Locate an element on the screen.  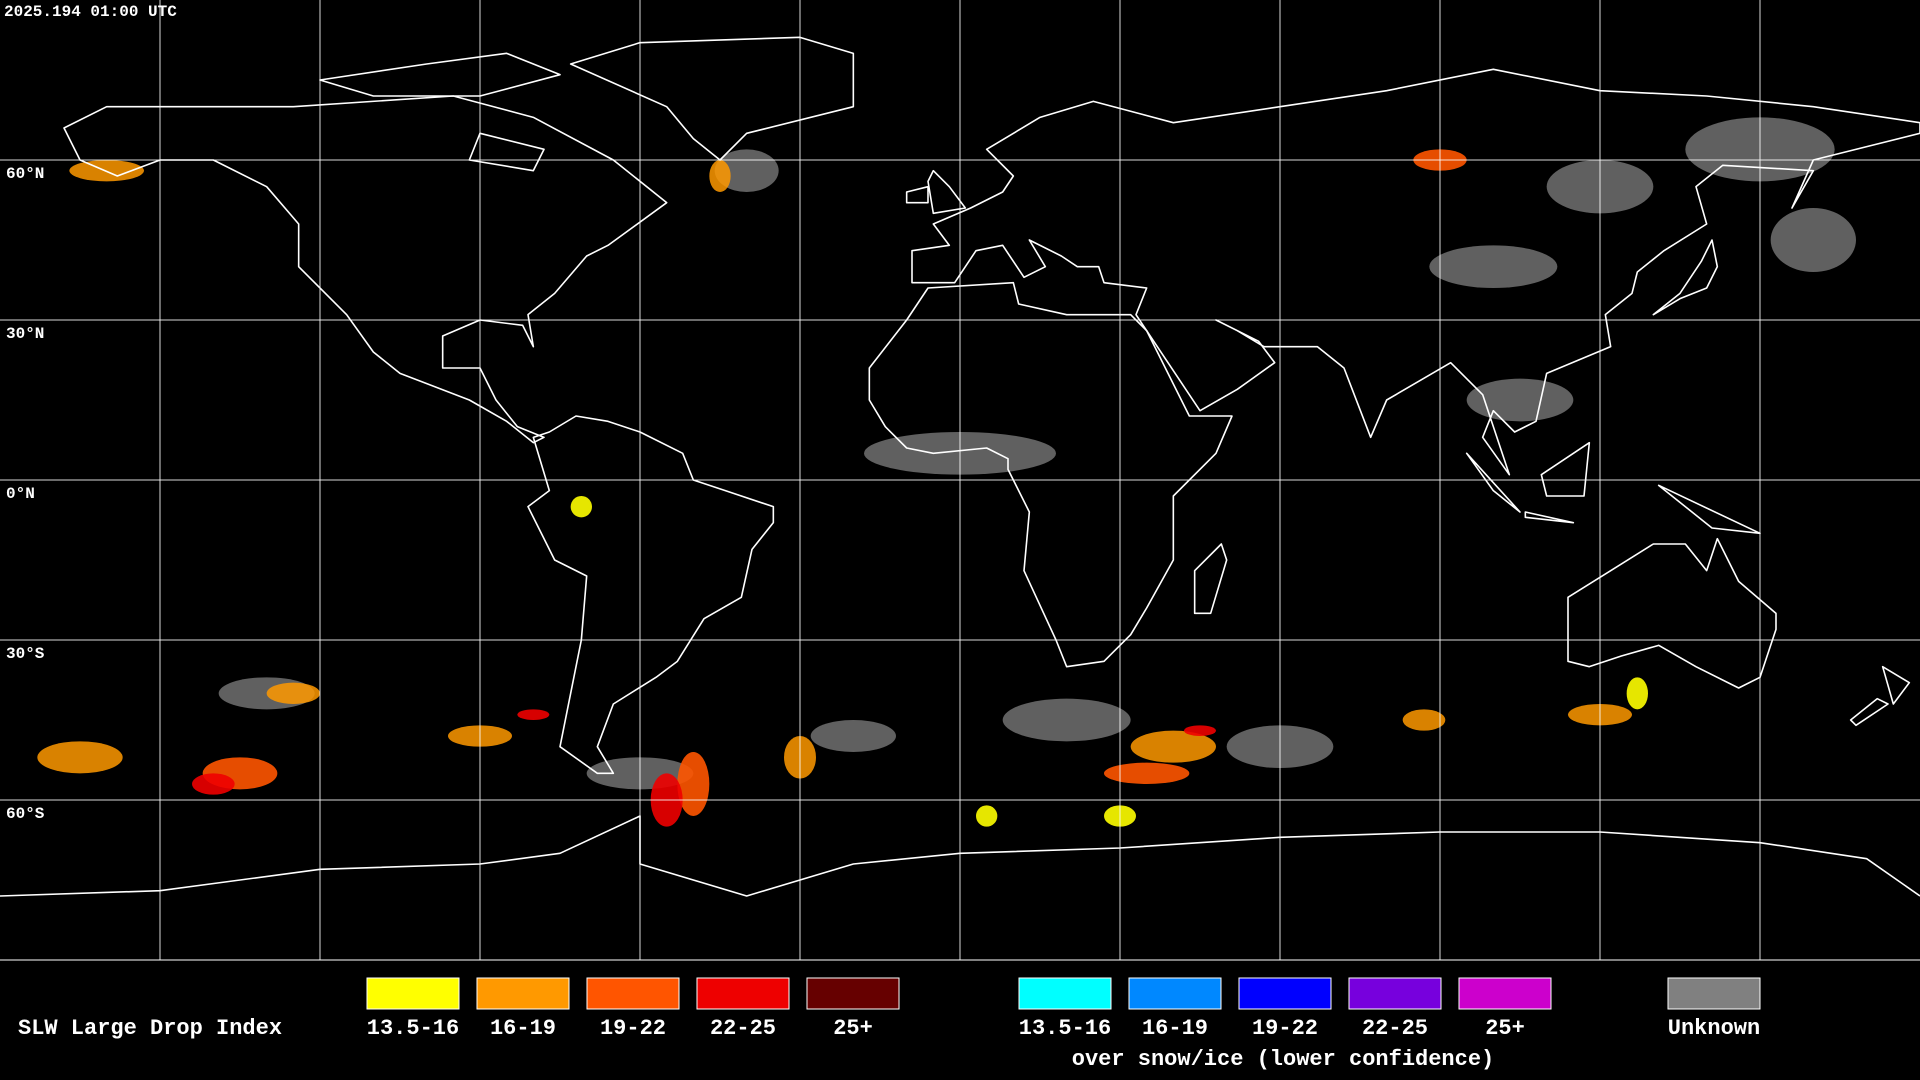
japan is located at coordinates (1685, 277).